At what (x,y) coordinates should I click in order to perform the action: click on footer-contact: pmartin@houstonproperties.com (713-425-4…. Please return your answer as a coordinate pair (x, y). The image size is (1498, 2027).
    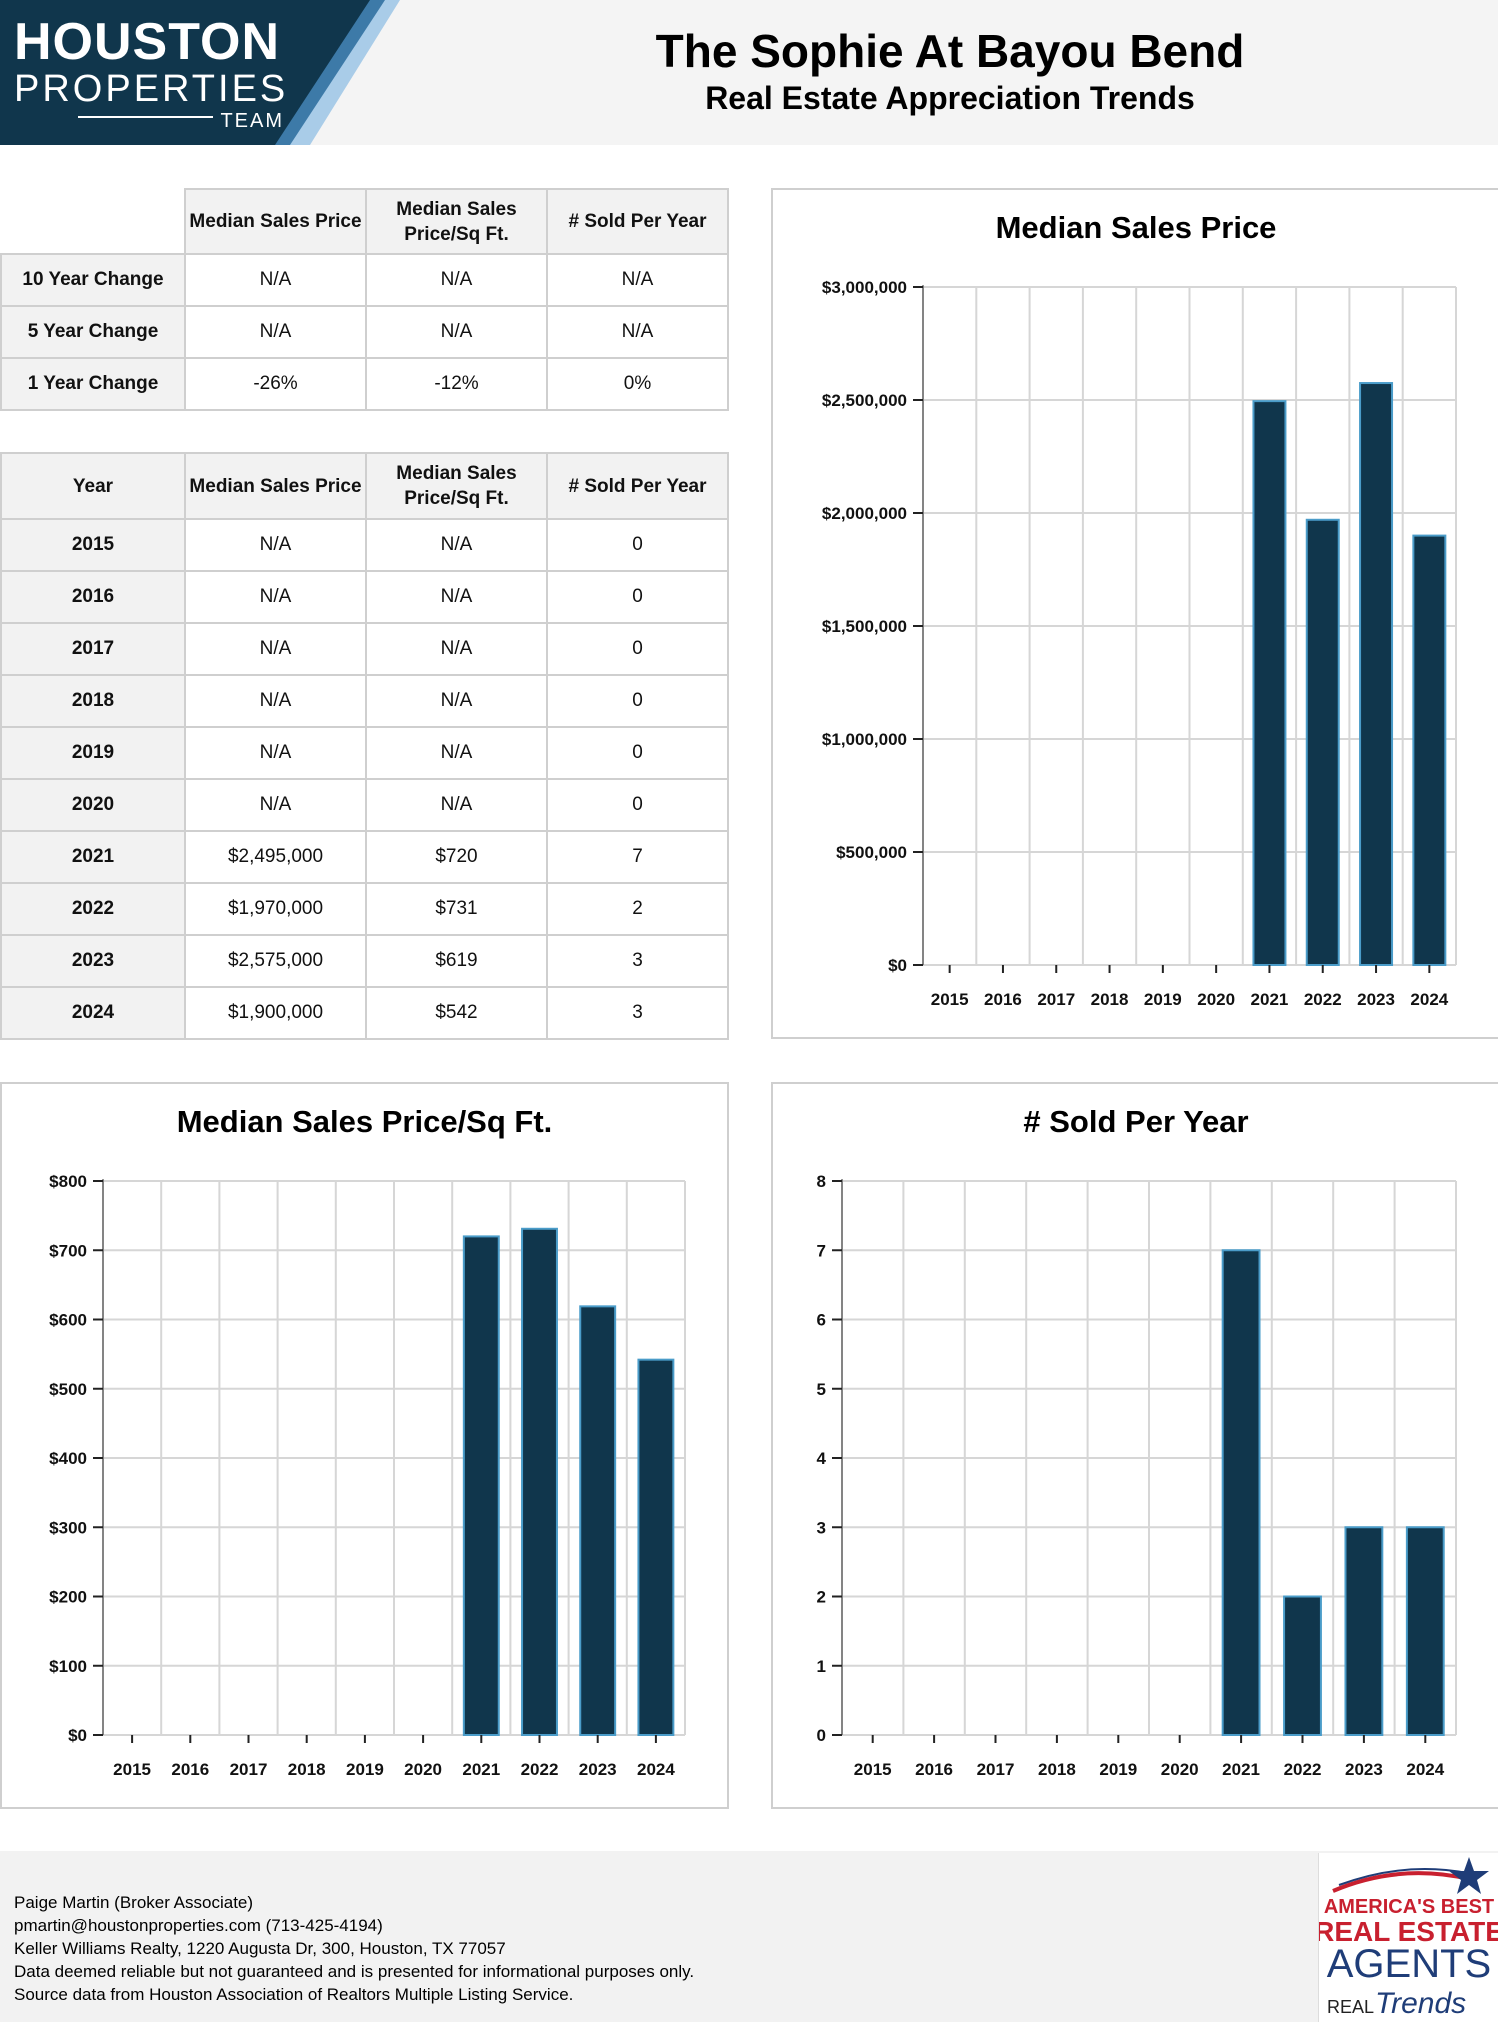
    Looking at the image, I should click on (198, 1925).